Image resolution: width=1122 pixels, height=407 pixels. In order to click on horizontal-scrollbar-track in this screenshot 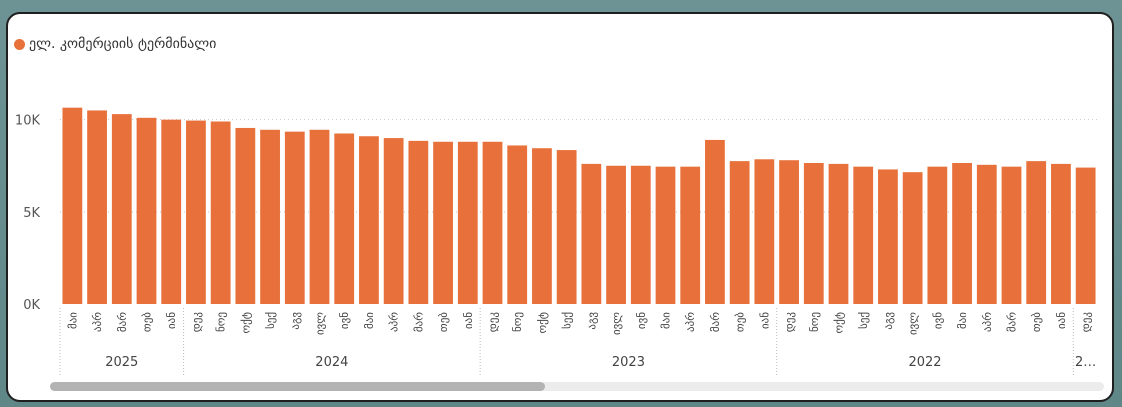, I will do `click(577, 386)`.